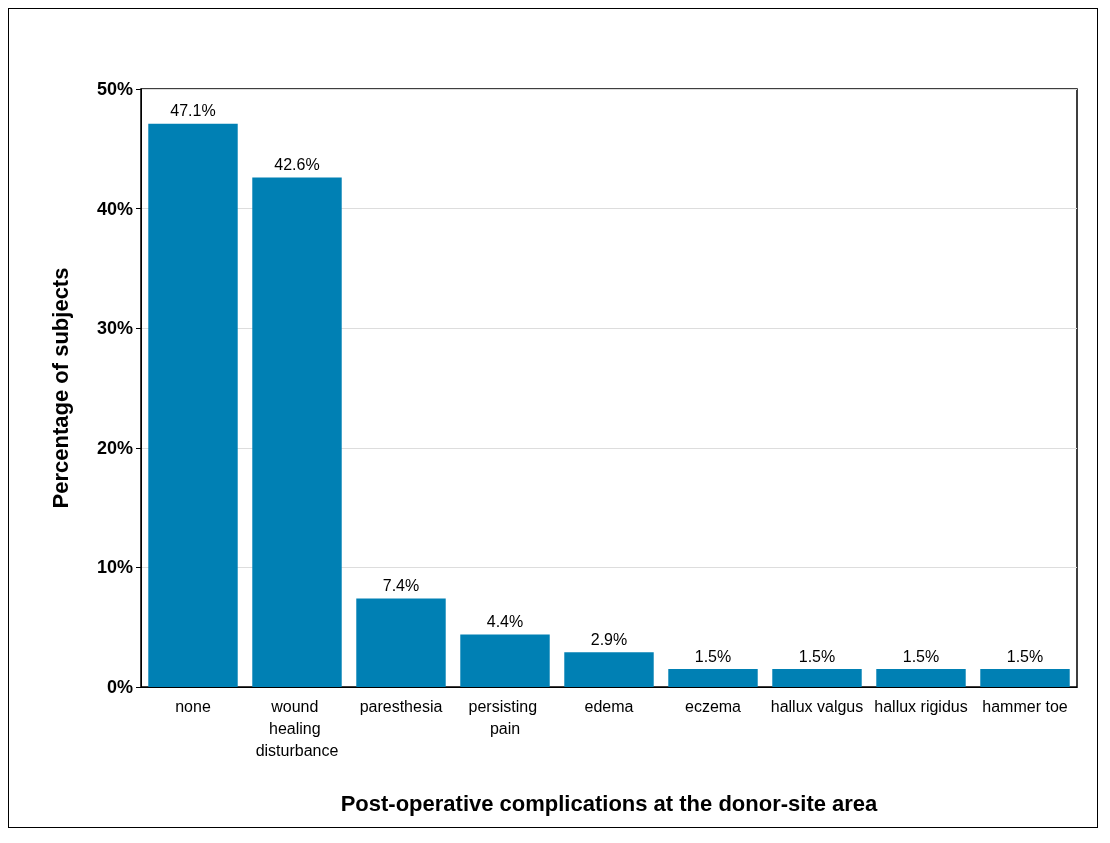 The width and height of the screenshot is (1110, 843). What do you see at coordinates (401, 585) in the screenshot?
I see `data-label: 7.4%` at bounding box center [401, 585].